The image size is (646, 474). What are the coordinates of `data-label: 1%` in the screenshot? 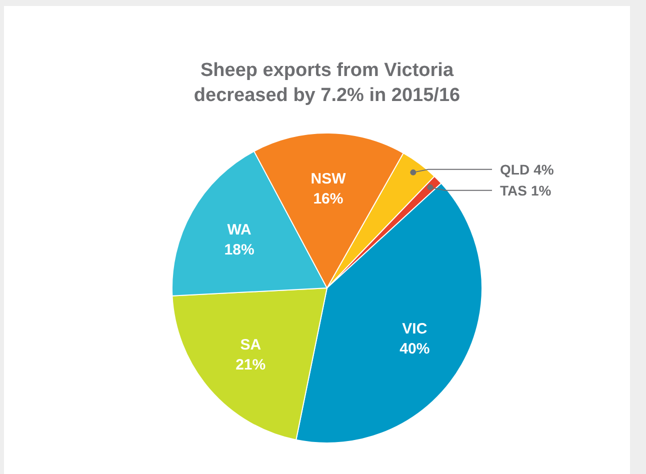 It's located at (541, 190).